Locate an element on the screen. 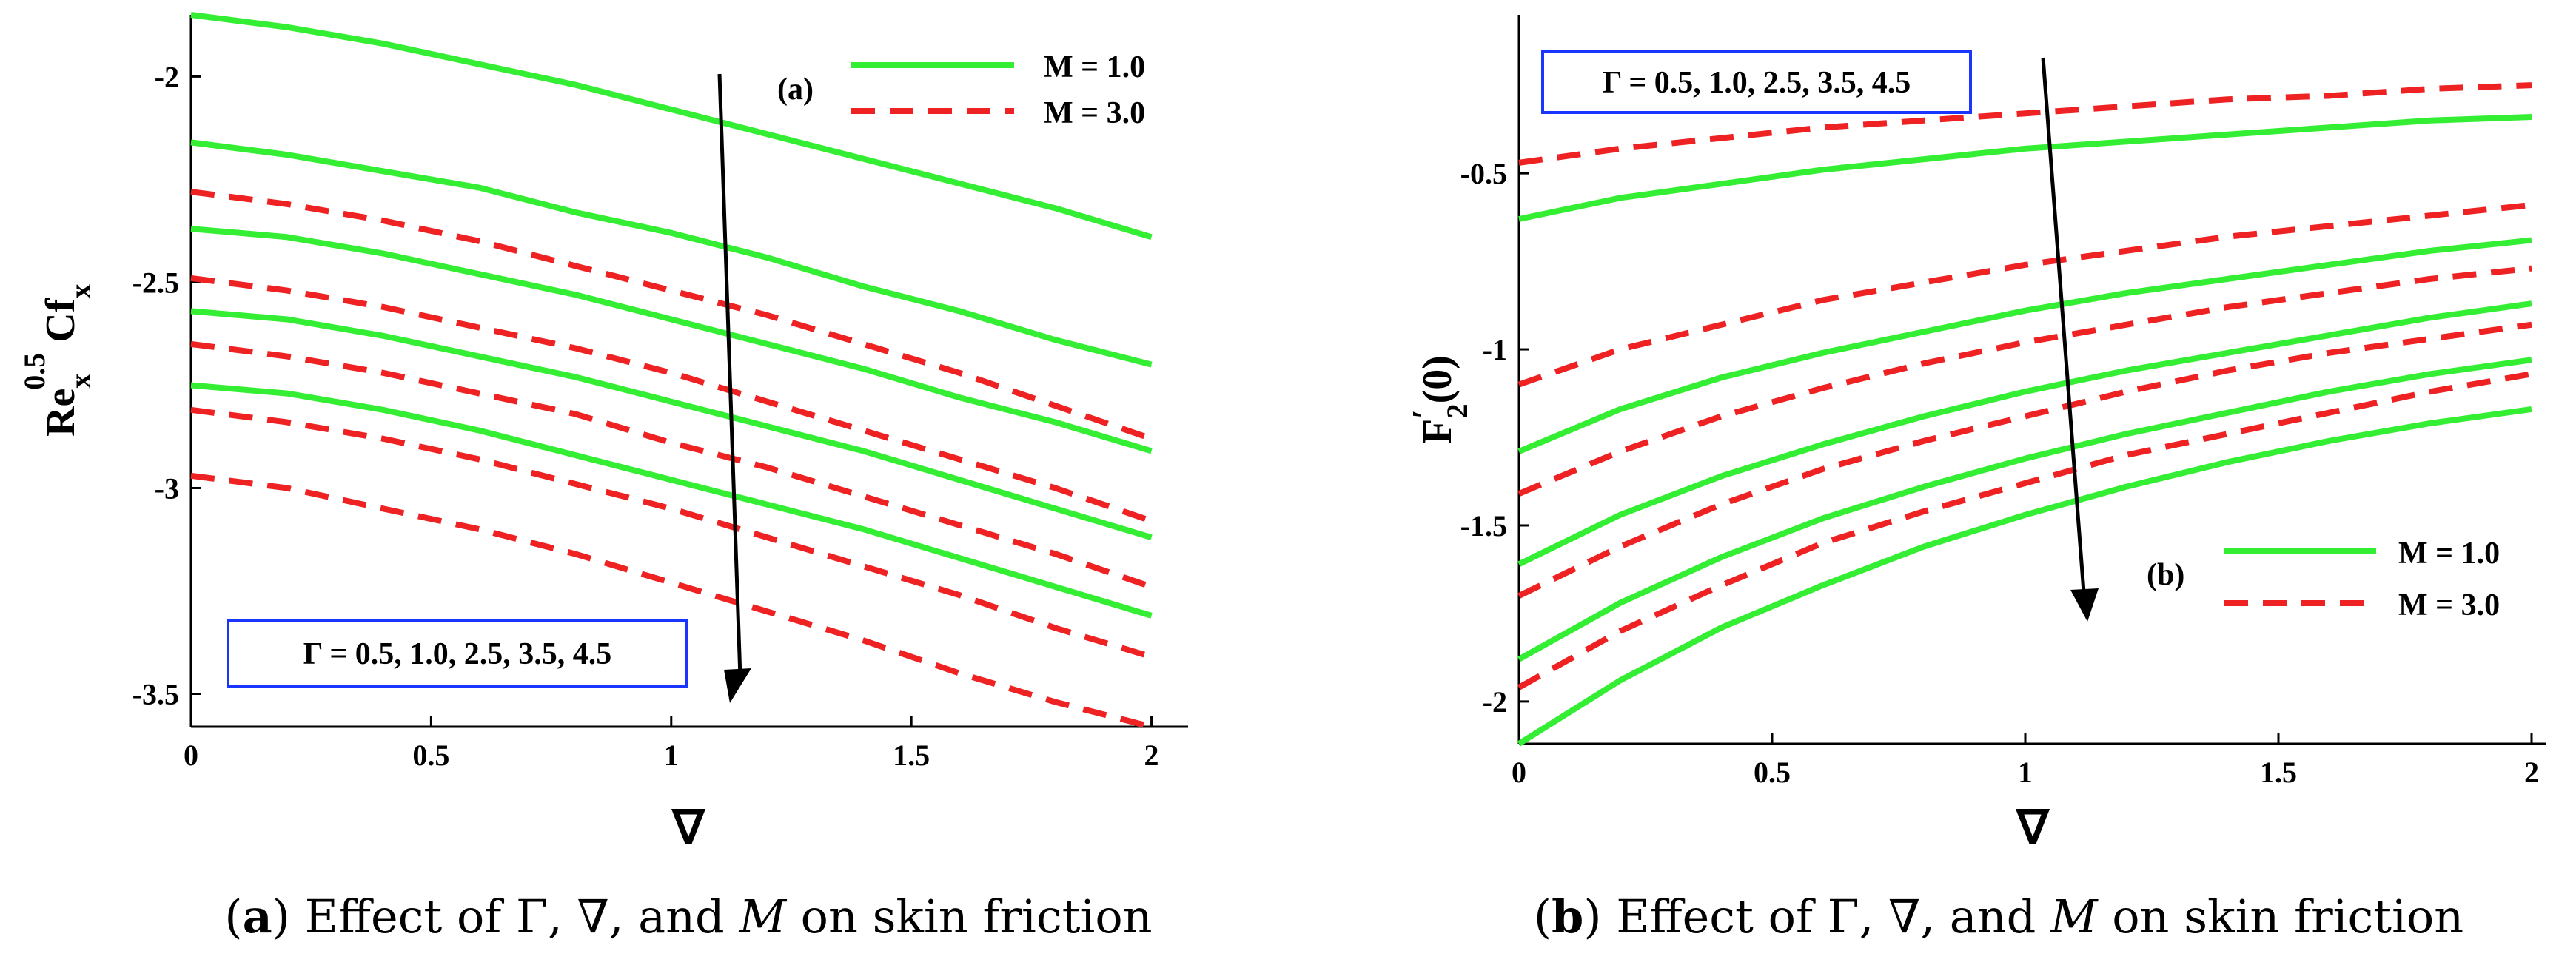 This screenshot has width=2576, height=968. panel-a-series-m1-gamma-3_5-line is located at coordinates (671, 424).